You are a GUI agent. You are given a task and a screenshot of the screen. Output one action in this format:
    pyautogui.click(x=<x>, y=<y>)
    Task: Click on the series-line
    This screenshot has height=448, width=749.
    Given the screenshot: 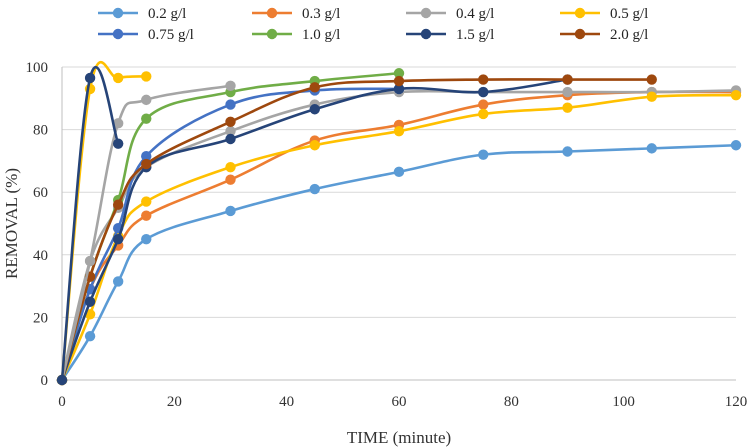 What is the action you would take?
    pyautogui.click(x=90, y=224)
    